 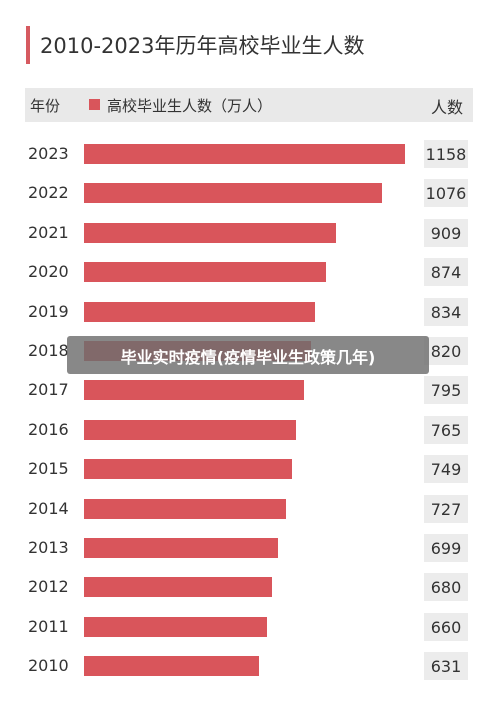 I want to click on value-box: 795, so click(x=446, y=390).